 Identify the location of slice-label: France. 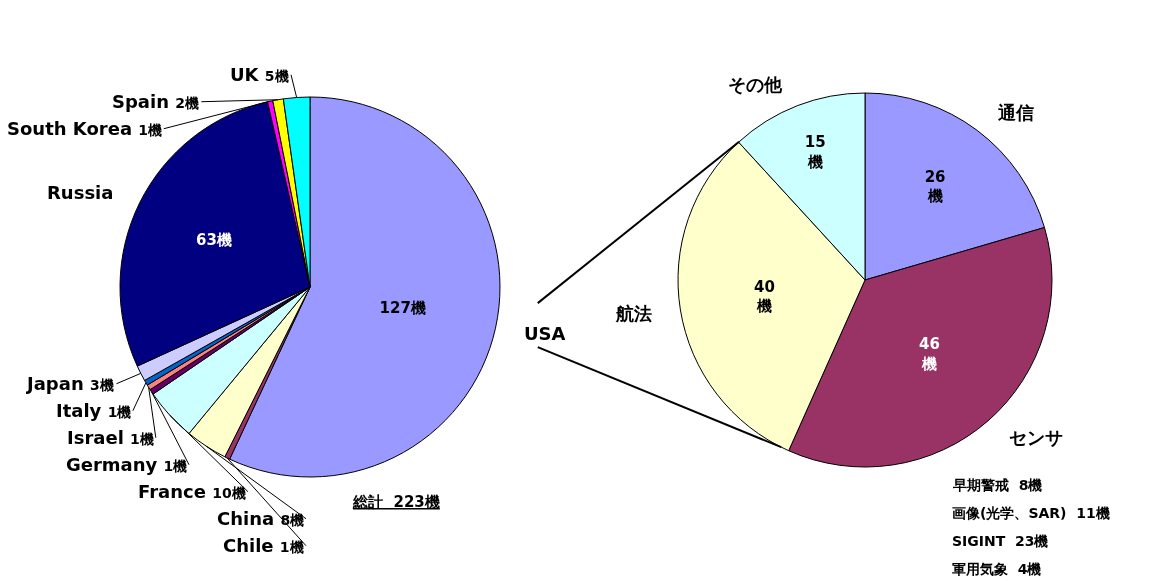
(172, 491).